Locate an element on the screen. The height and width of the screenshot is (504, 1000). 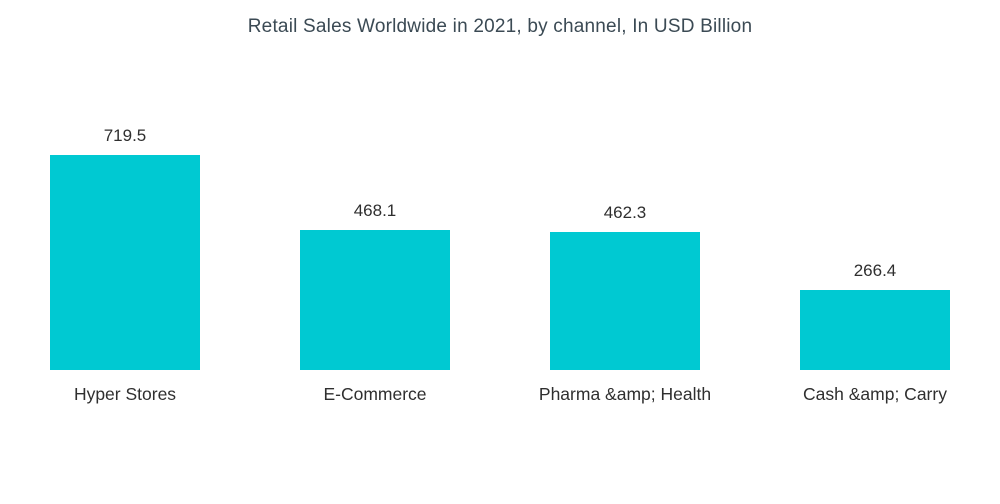
category-label: E-Commerce is located at coordinates (375, 394).